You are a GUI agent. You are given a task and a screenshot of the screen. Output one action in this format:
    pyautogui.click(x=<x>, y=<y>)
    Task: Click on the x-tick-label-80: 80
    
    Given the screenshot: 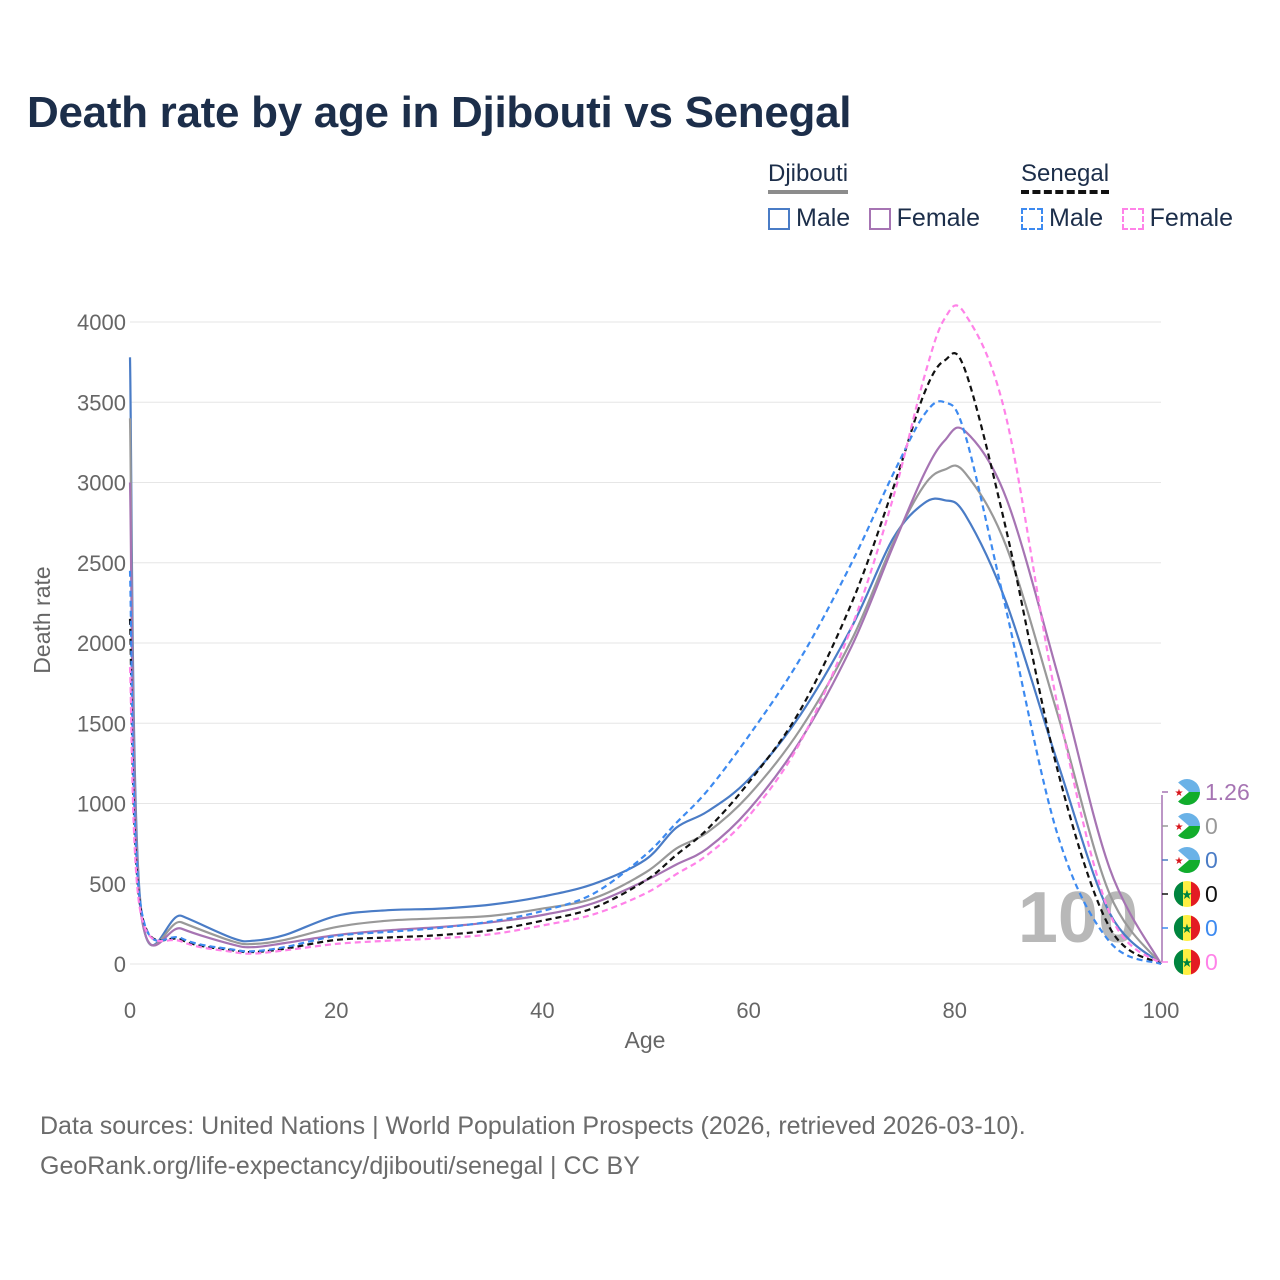 What is the action you would take?
    pyautogui.click(x=955, y=1010)
    